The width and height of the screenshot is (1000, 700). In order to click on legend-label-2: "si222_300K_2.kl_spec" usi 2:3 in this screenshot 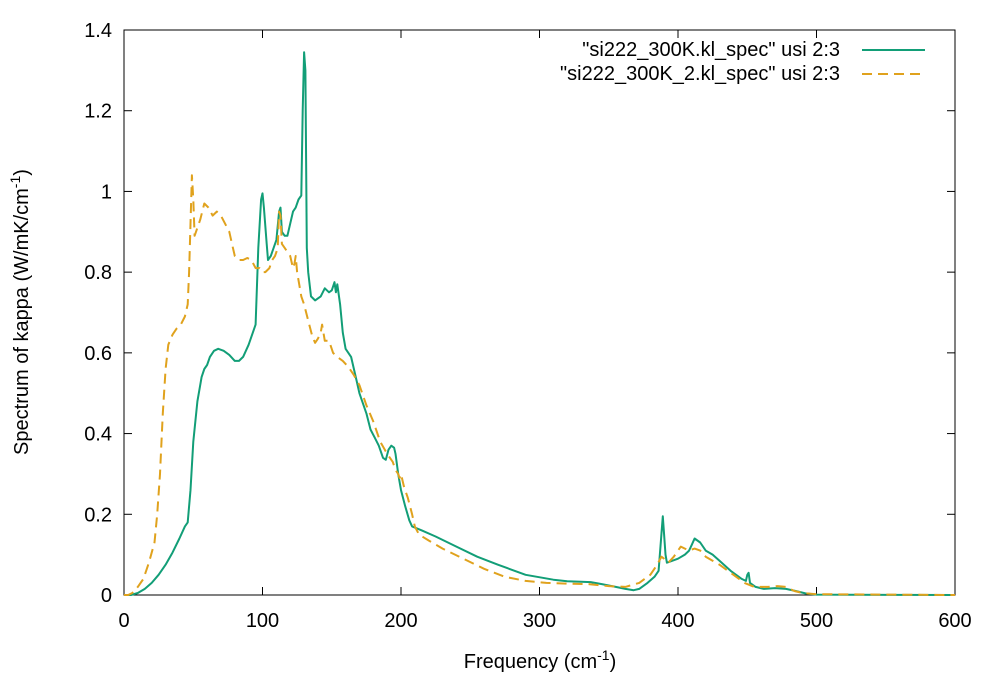, I will do `click(700, 74)`.